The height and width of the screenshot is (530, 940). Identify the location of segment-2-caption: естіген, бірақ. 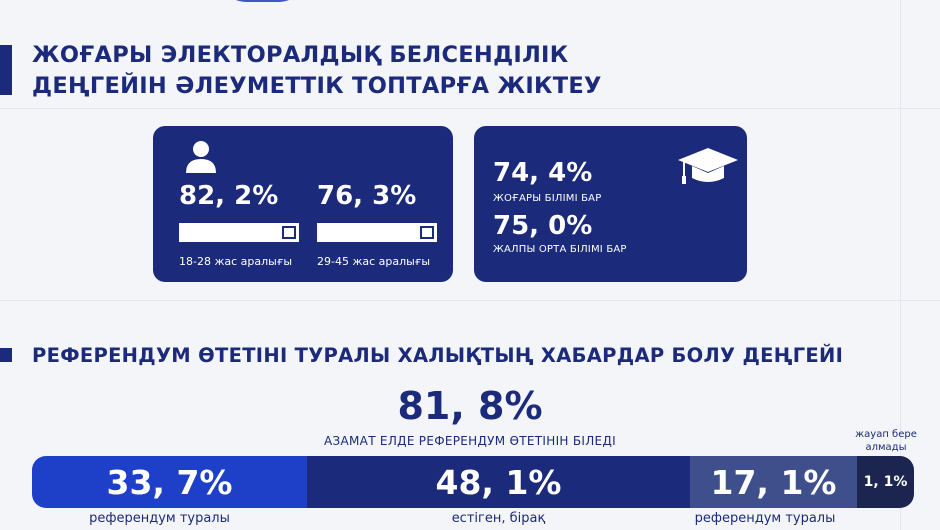
(498, 518).